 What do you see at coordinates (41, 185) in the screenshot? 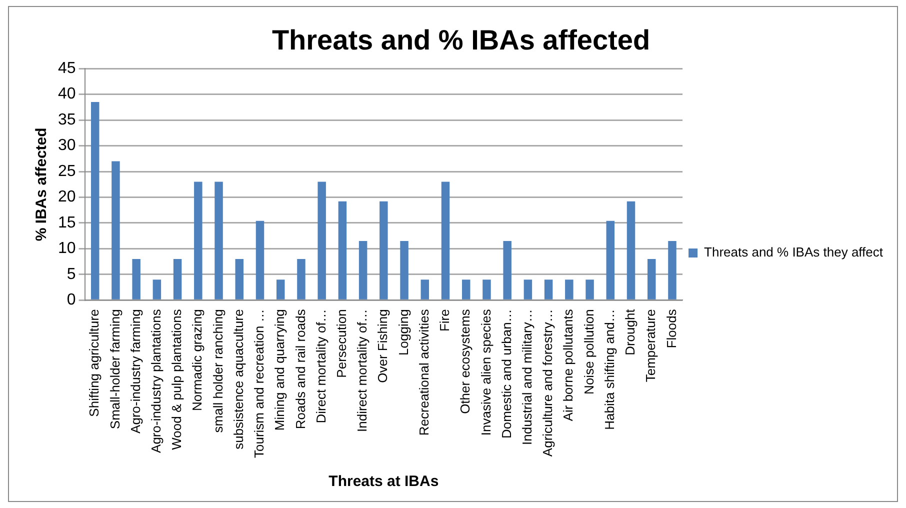
I see `y-axis-title: % IBAs affected` at bounding box center [41, 185].